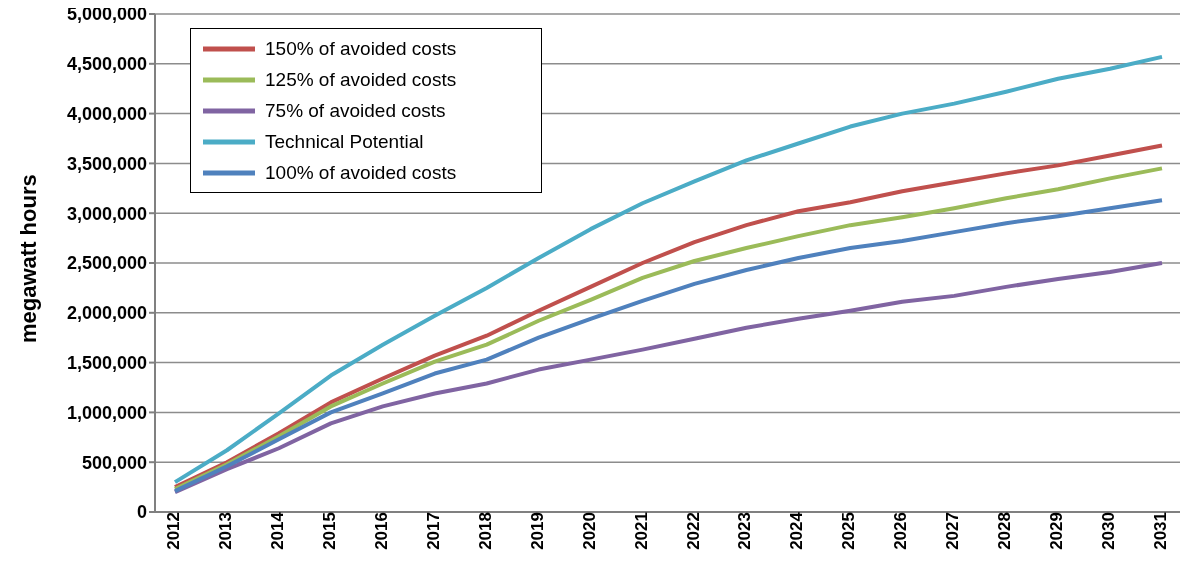 The width and height of the screenshot is (1190, 584). I want to click on legend-label: 100% of avoided costs, so click(361, 172).